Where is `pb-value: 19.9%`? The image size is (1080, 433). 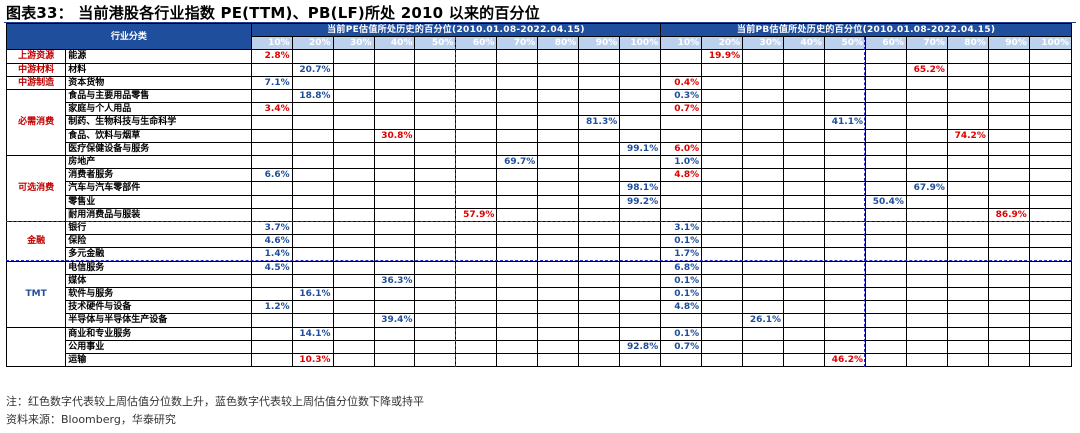 pb-value: 19.9% is located at coordinates (722, 56).